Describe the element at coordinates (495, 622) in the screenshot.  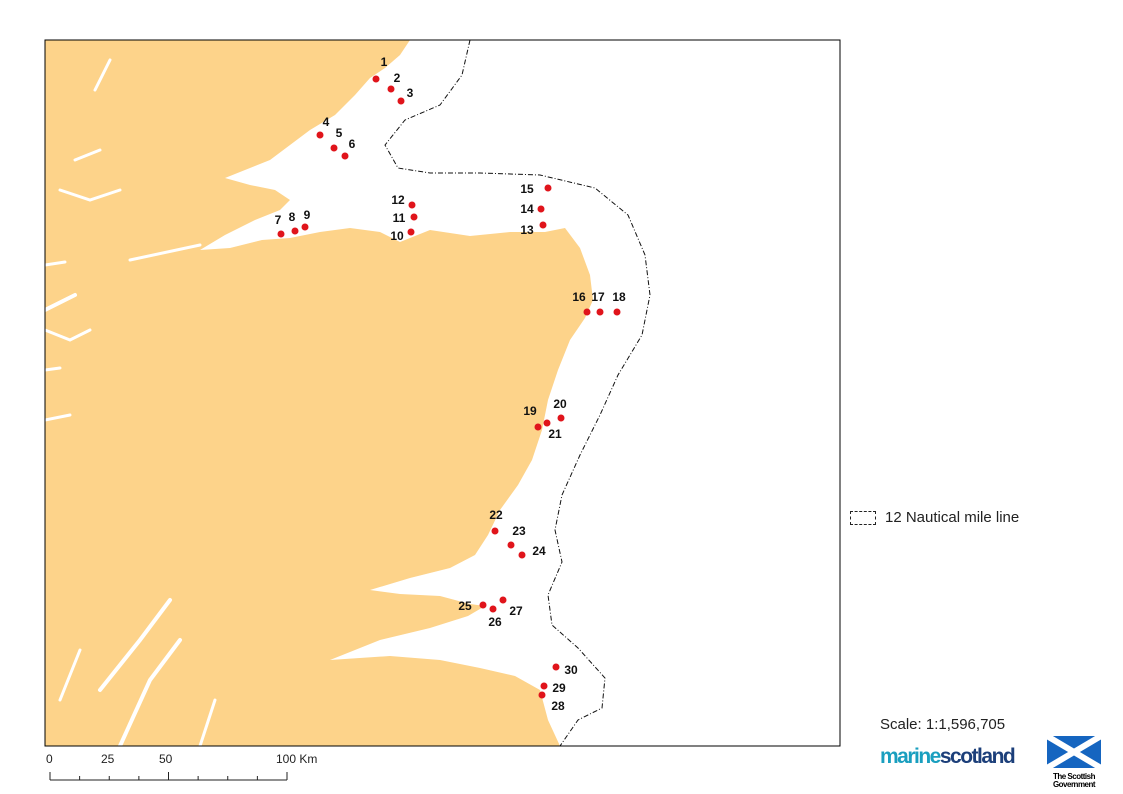
I see `point-label: 26` at that location.